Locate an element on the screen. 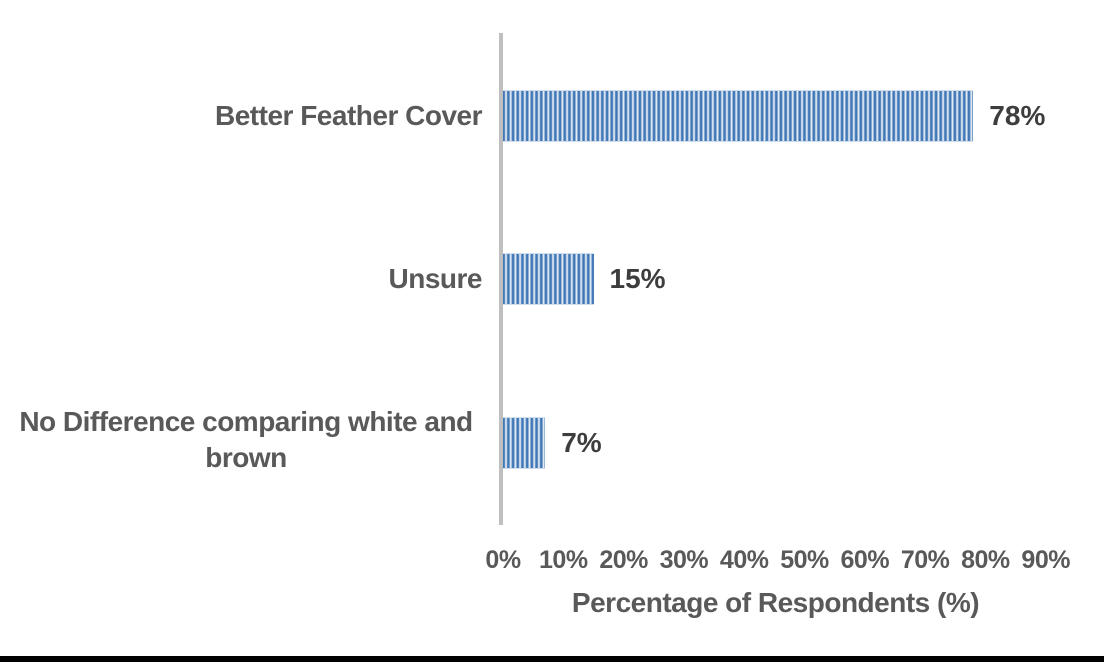 This screenshot has height=664, width=1104. x-axis-tick-label: 80% is located at coordinates (985, 560).